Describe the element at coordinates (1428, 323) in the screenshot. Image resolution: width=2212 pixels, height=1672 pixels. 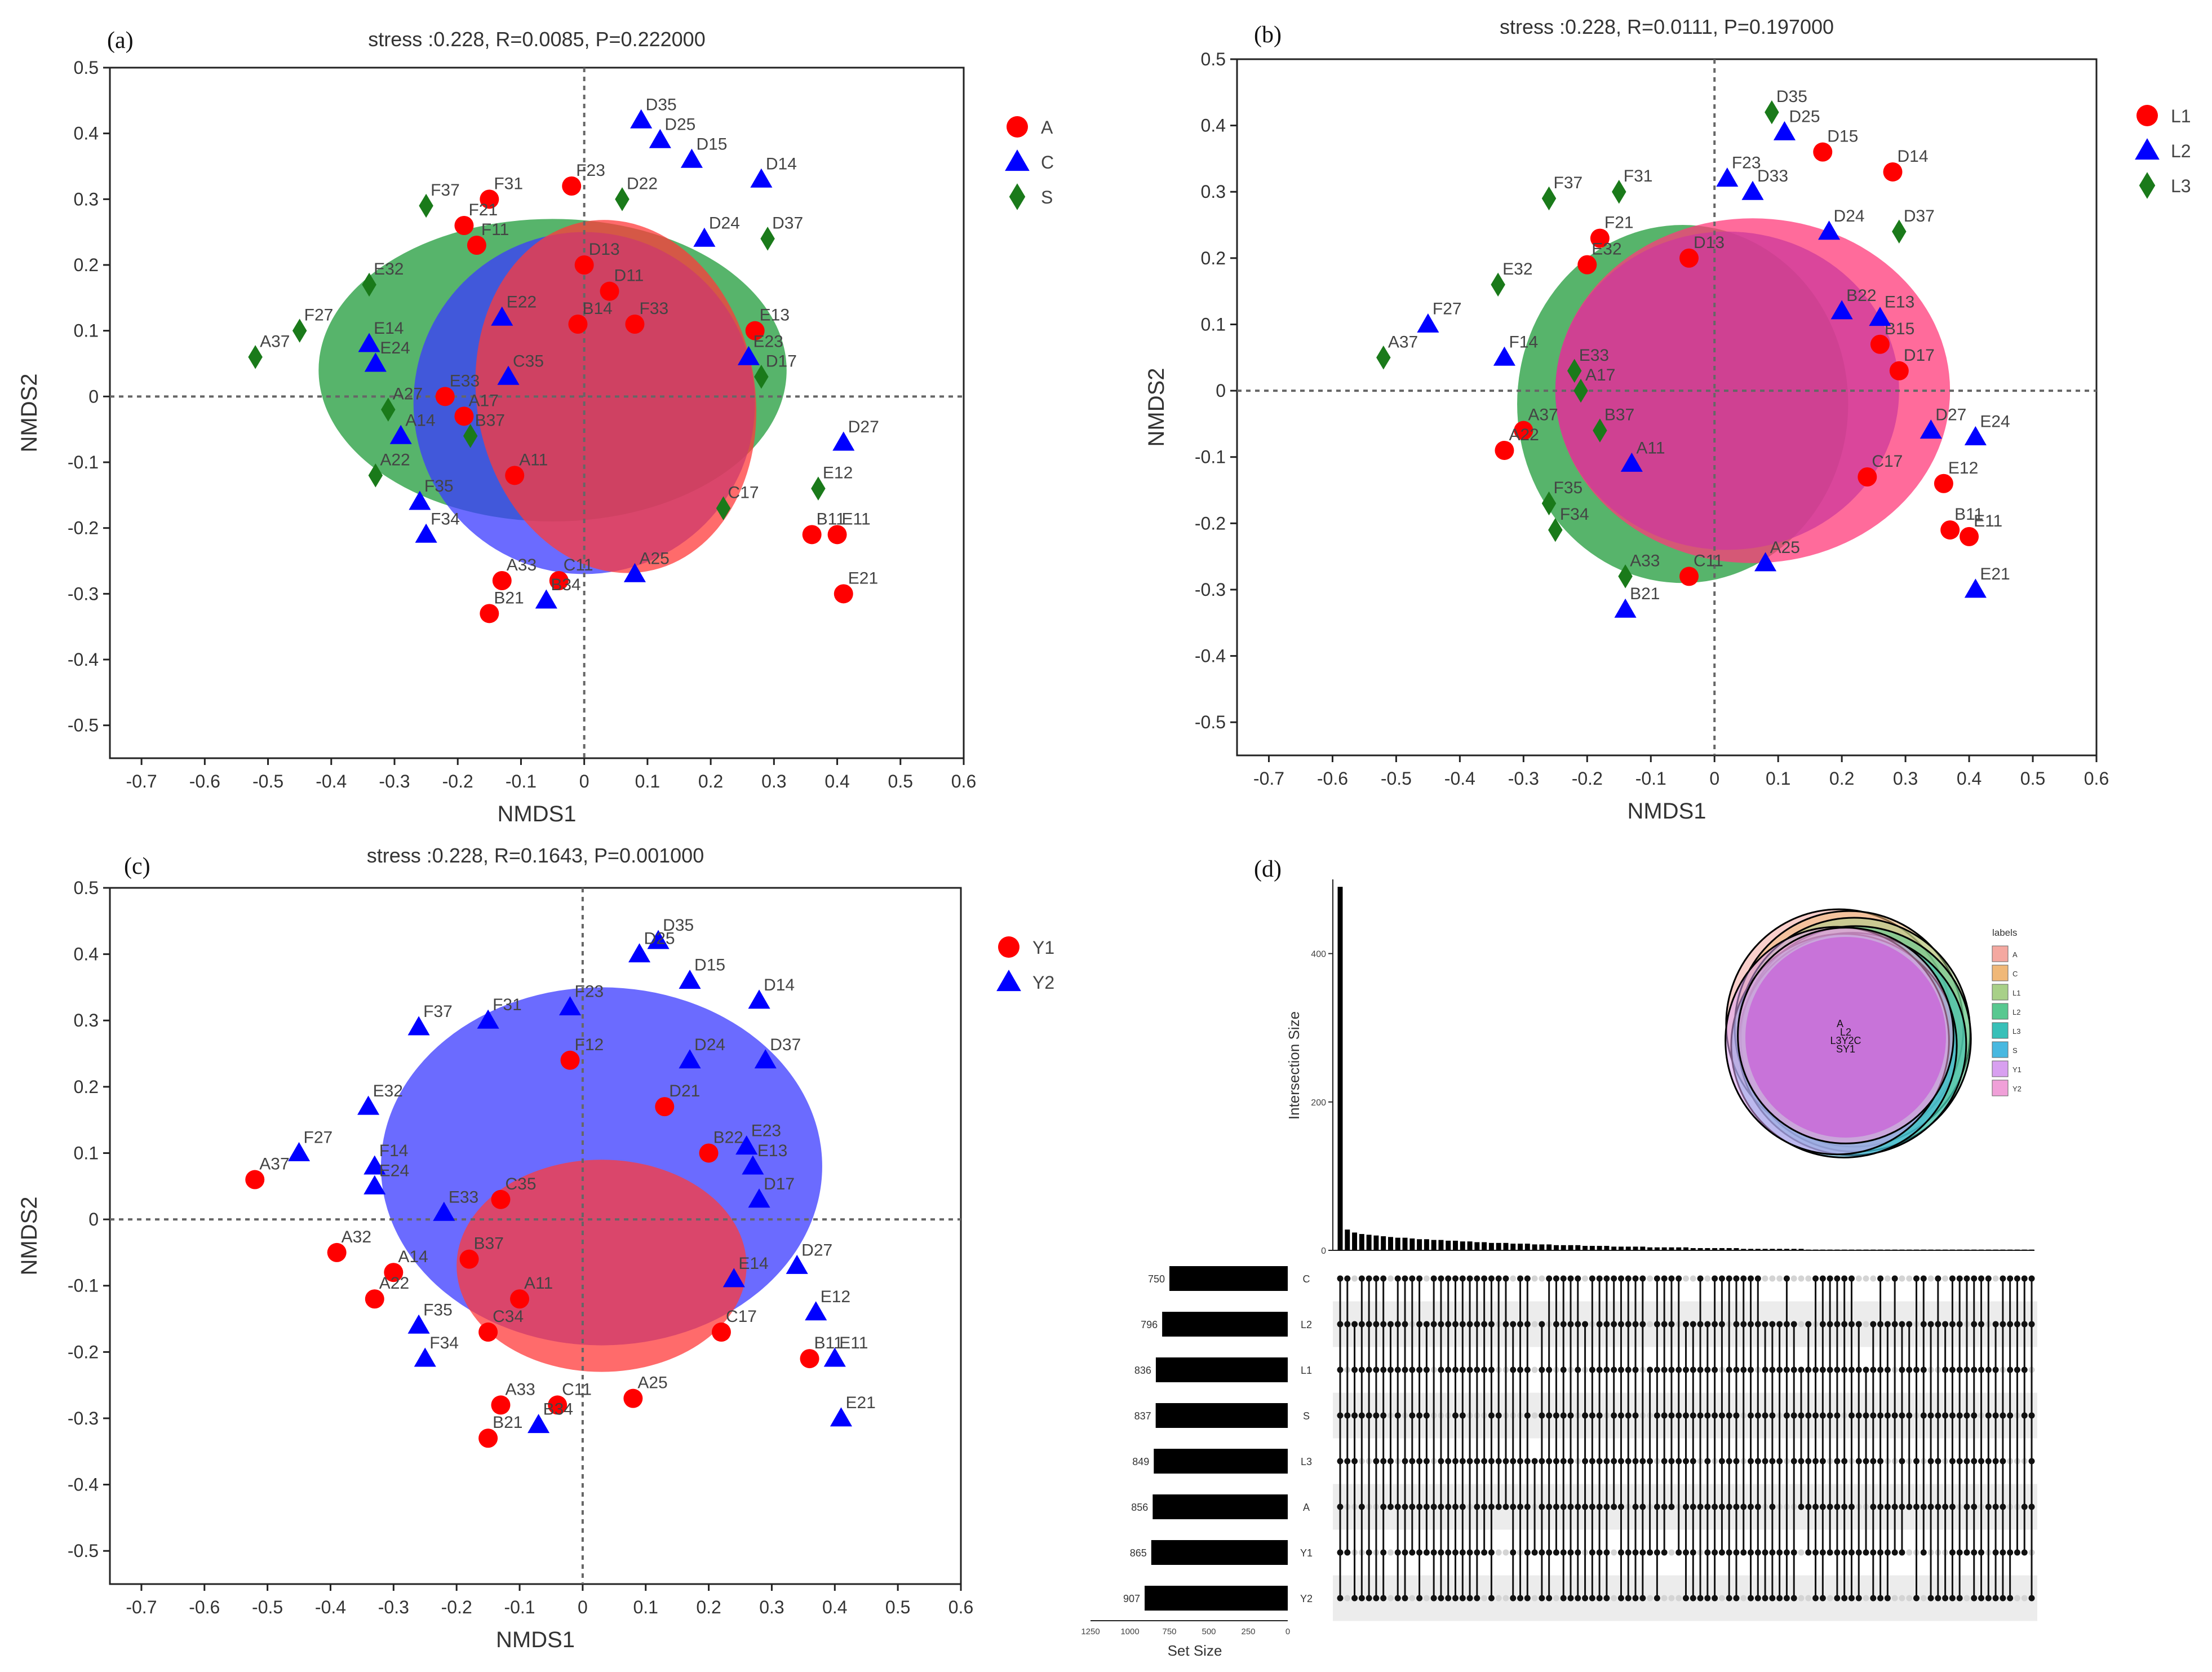
I see `data-point-F27` at that location.